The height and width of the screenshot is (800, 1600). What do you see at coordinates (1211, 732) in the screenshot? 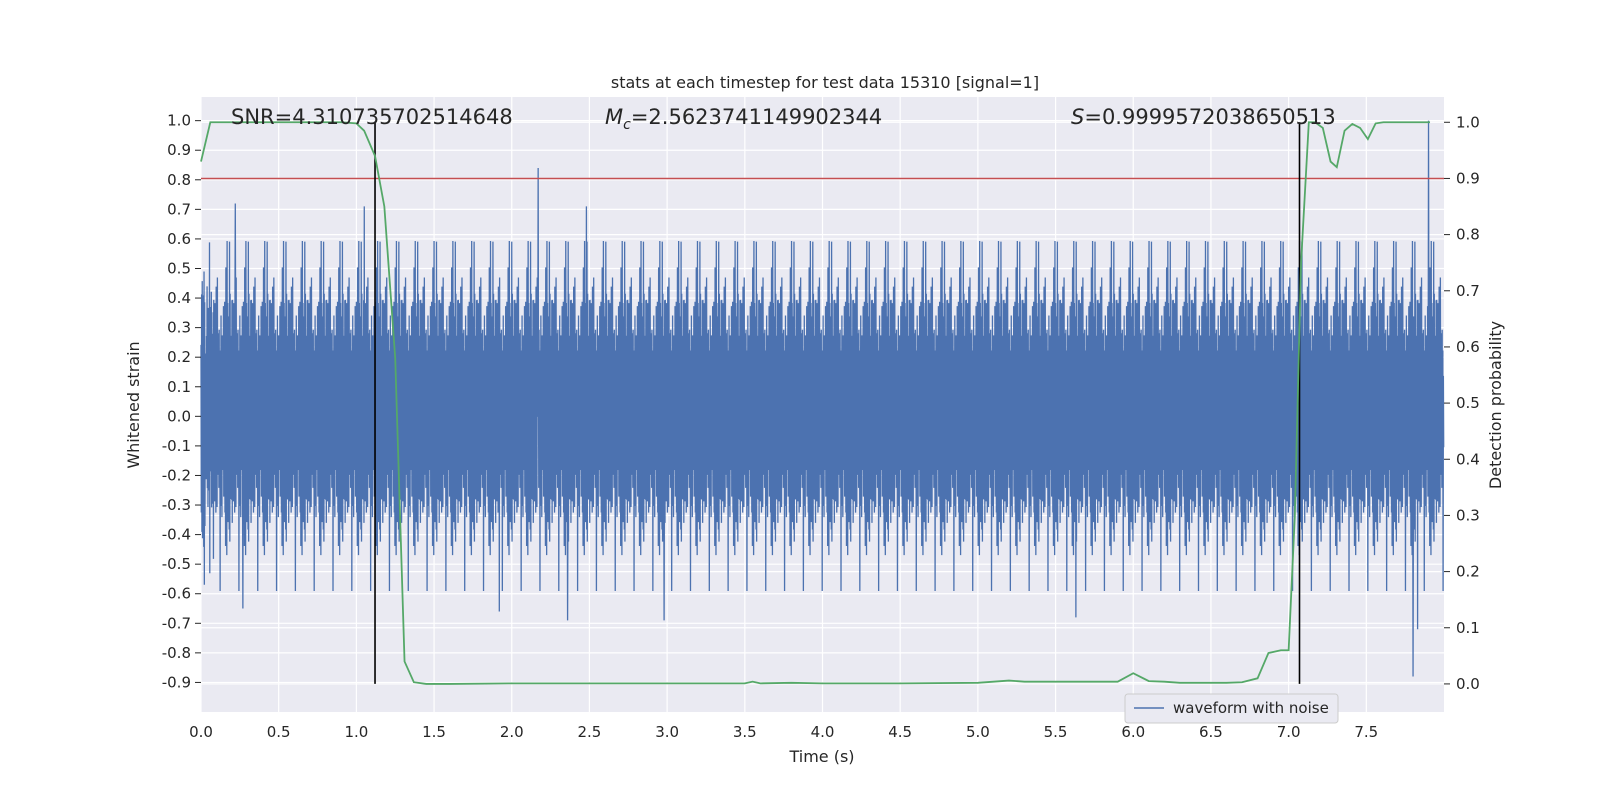
I see `x-tick-label: 6.5` at bounding box center [1211, 732].